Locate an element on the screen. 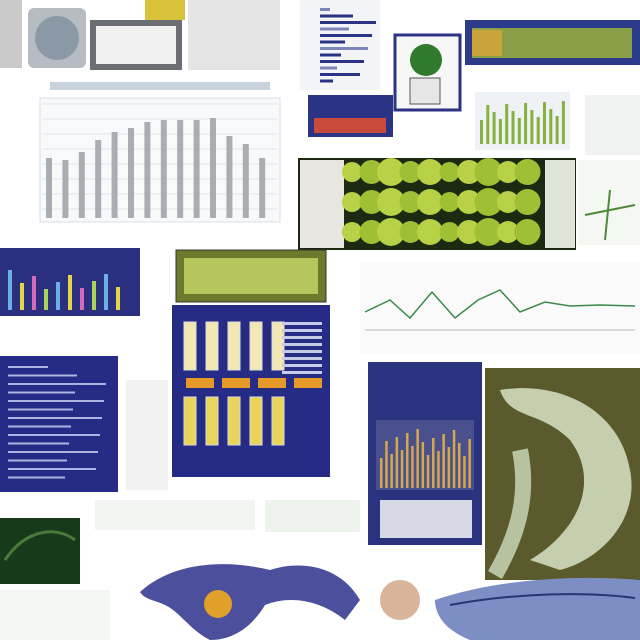 The width and height of the screenshot is (640, 640). icon-box is located at coordinates (425, 91).